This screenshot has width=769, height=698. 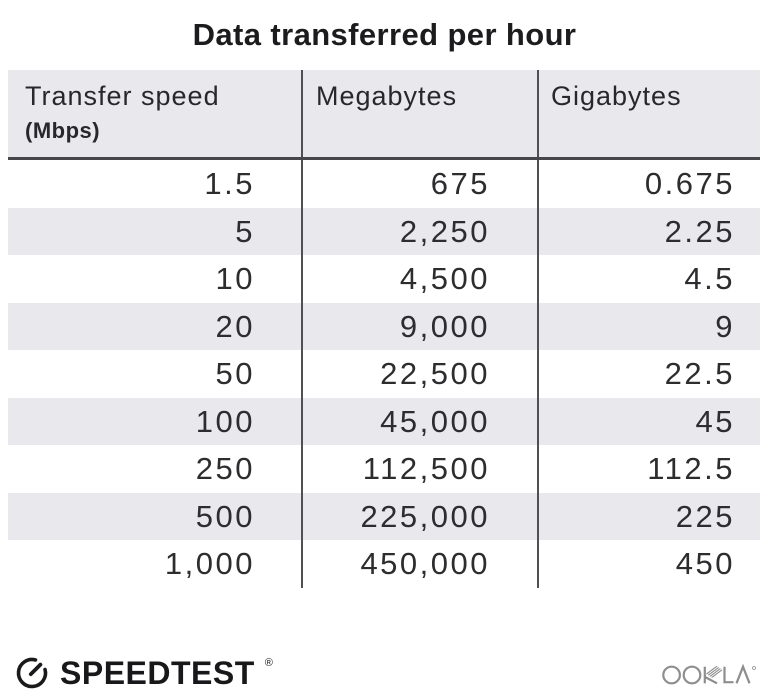 I want to click on ookla-letter-k-leg, so click(x=711, y=680).